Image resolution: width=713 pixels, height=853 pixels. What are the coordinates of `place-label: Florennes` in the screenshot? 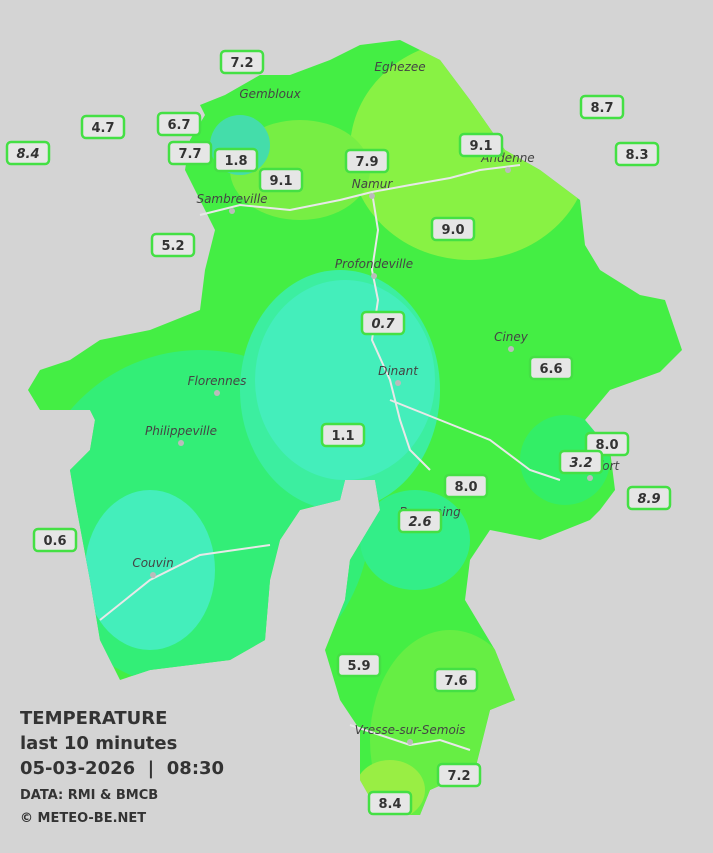 It's located at (217, 381).